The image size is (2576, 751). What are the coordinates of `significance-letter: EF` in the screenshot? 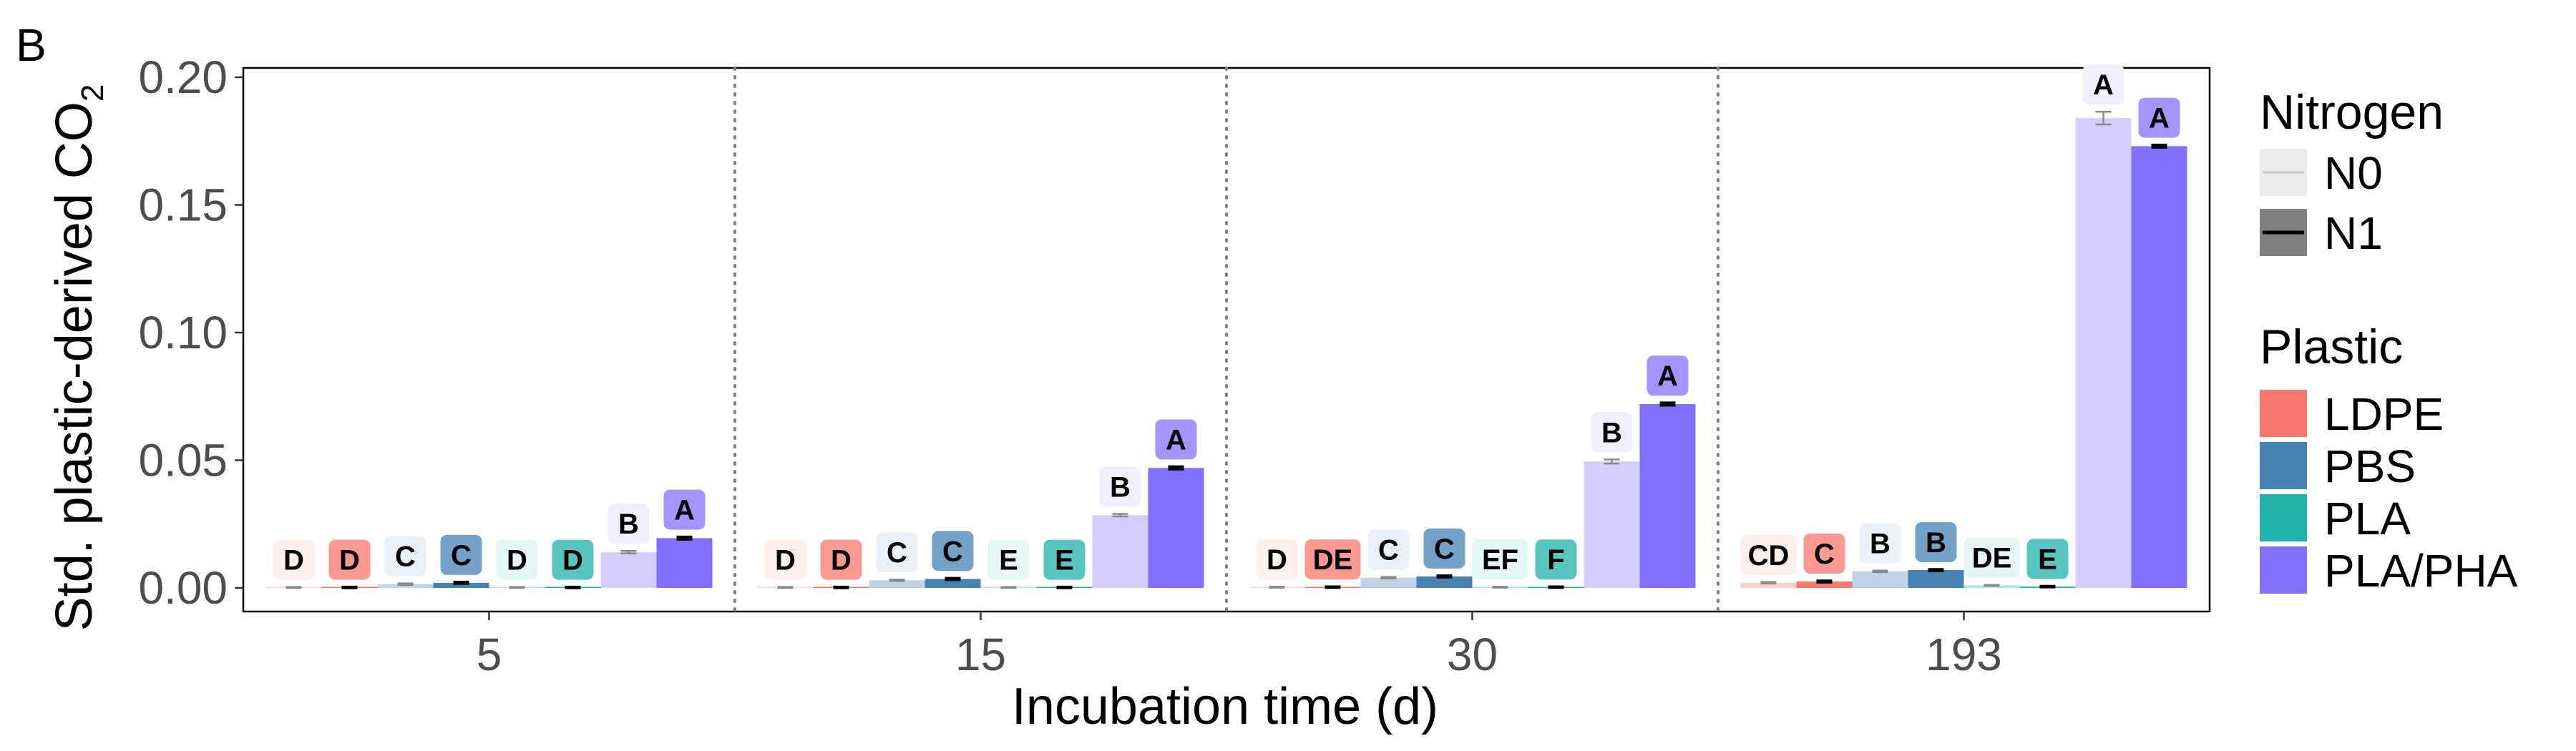 It's located at (1500, 560).